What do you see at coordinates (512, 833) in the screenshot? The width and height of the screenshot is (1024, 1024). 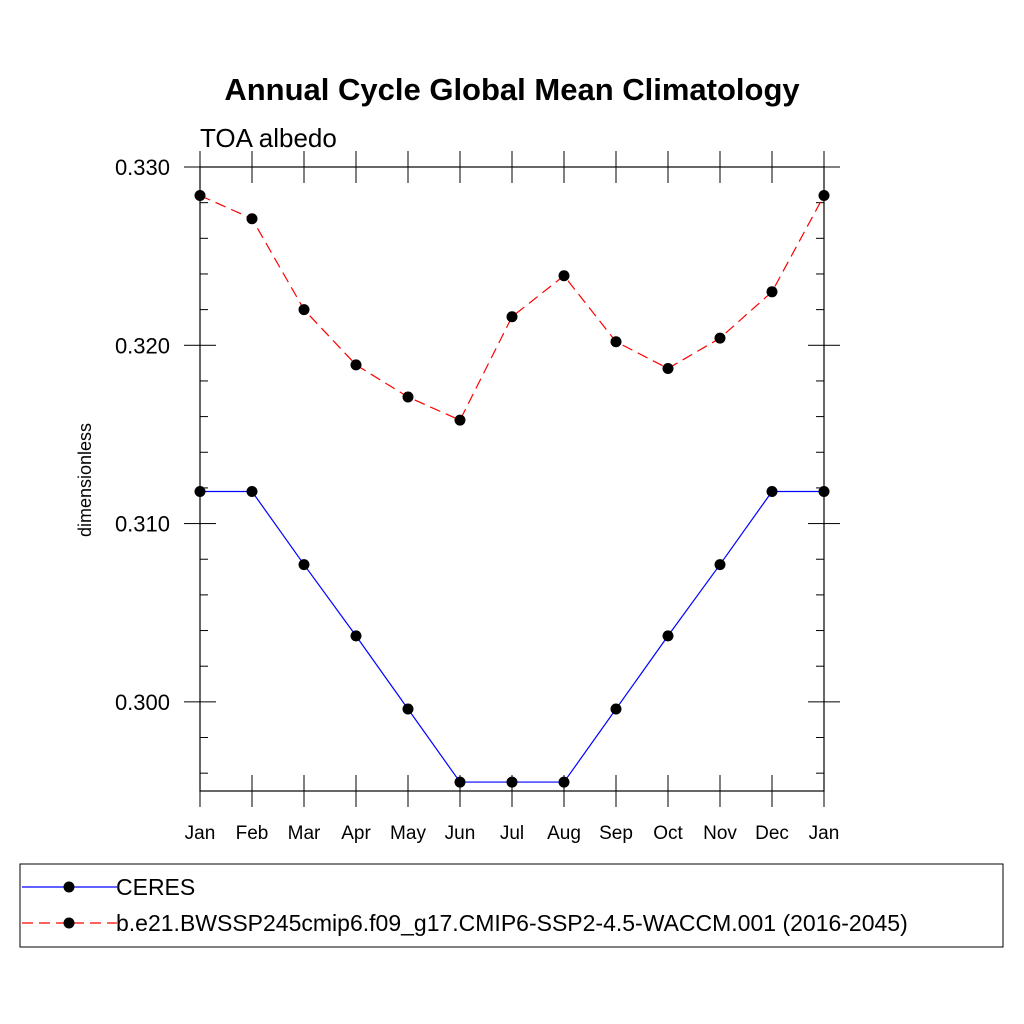 I see `x-tick-label: Jul` at bounding box center [512, 833].